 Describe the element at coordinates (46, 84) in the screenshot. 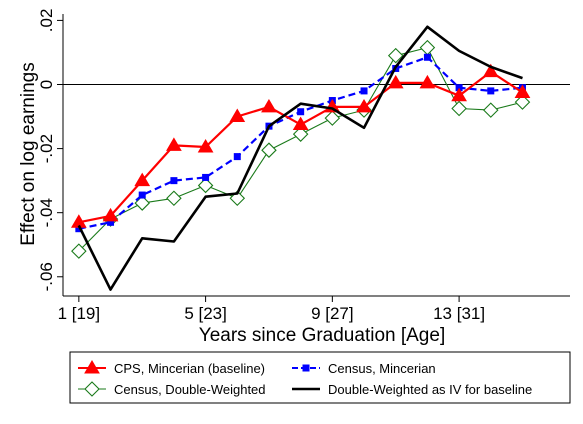

I see `y-tick-label: 0` at that location.